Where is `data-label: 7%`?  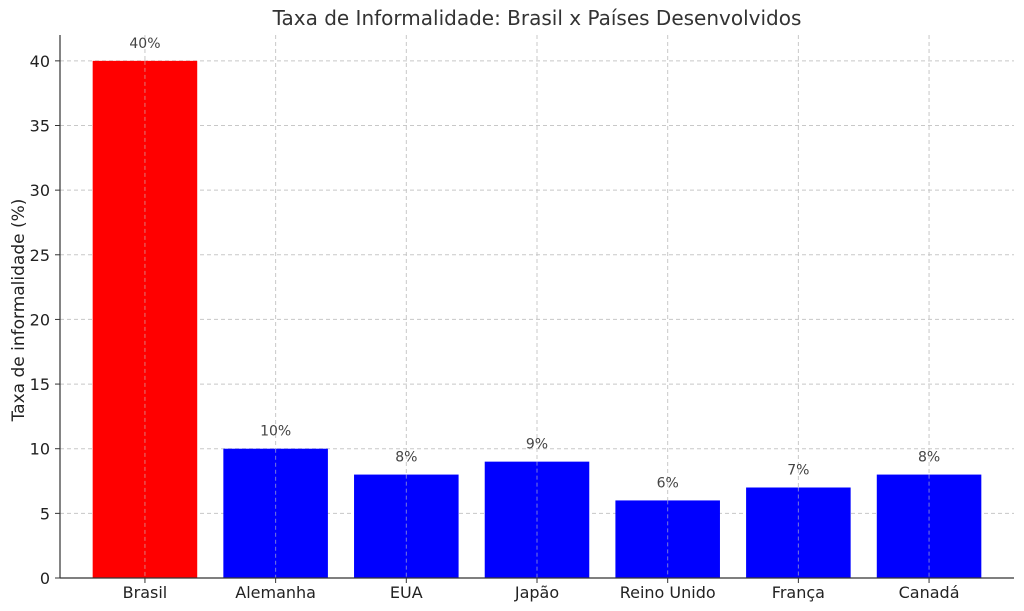
data-label: 7% is located at coordinates (798, 471).